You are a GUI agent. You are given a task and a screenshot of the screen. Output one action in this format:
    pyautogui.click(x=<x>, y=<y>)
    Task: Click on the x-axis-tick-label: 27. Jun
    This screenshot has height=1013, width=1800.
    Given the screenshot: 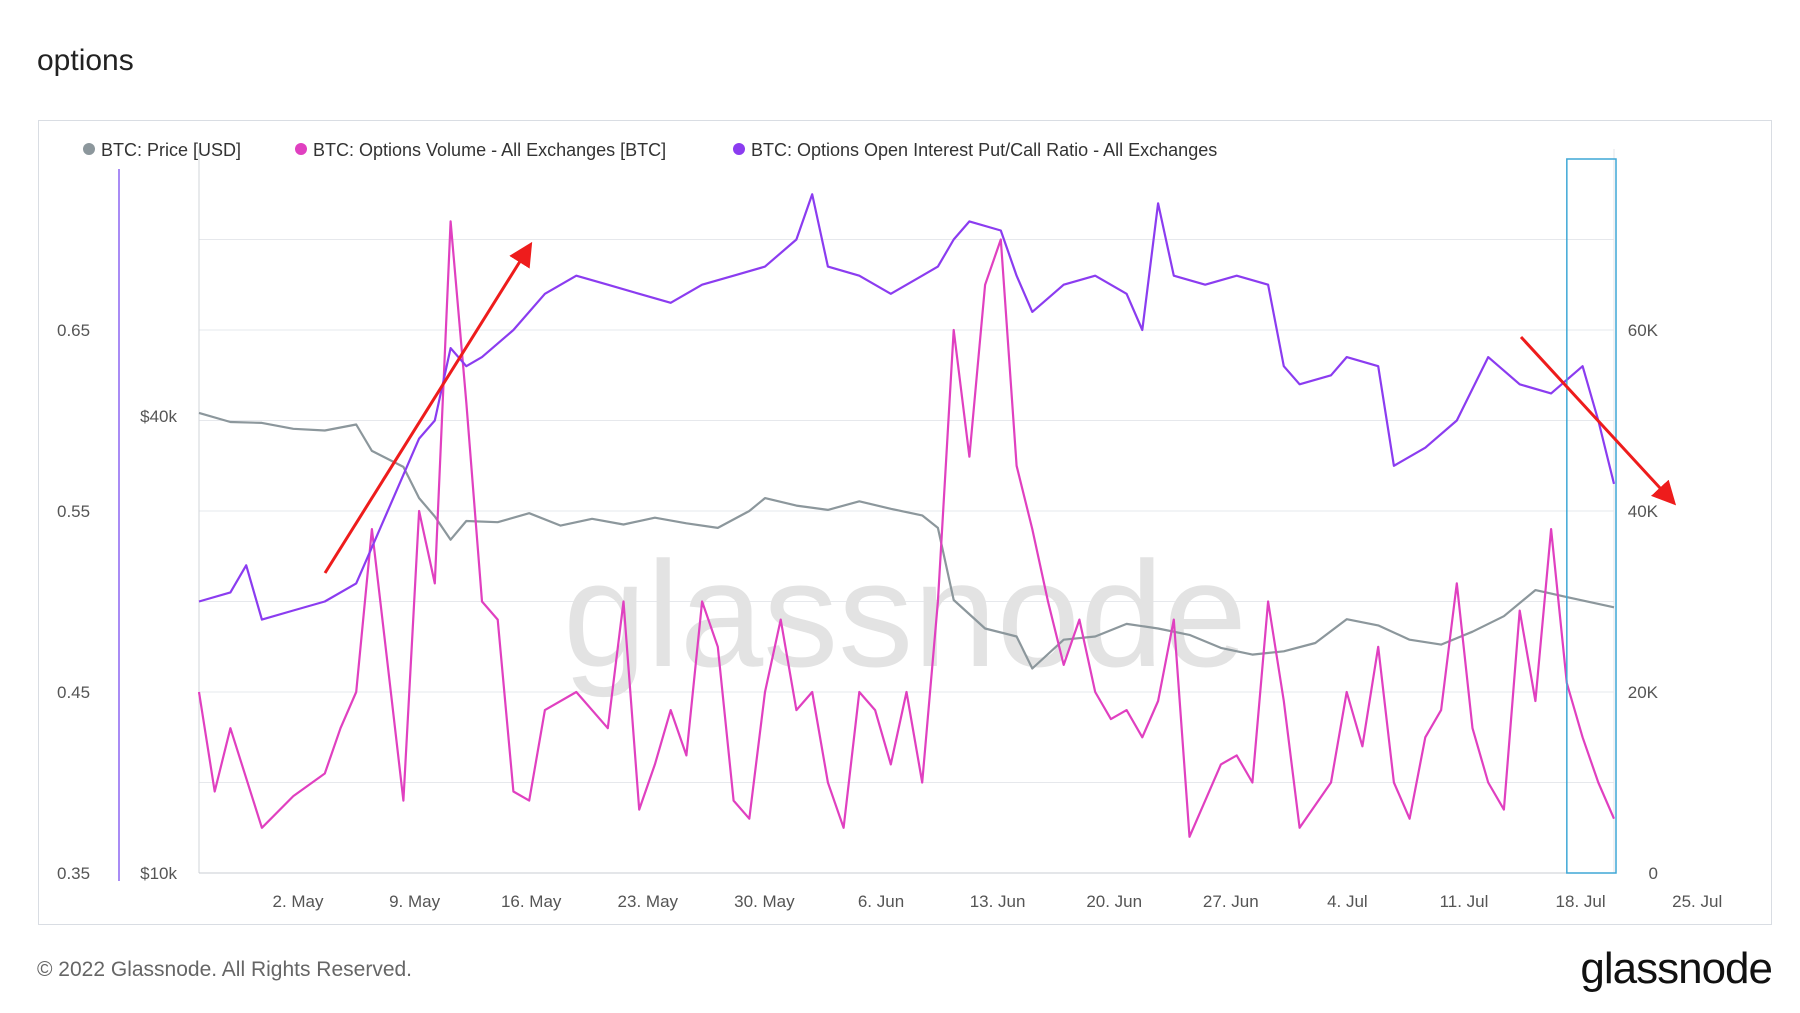 What is the action you would take?
    pyautogui.click(x=1231, y=901)
    